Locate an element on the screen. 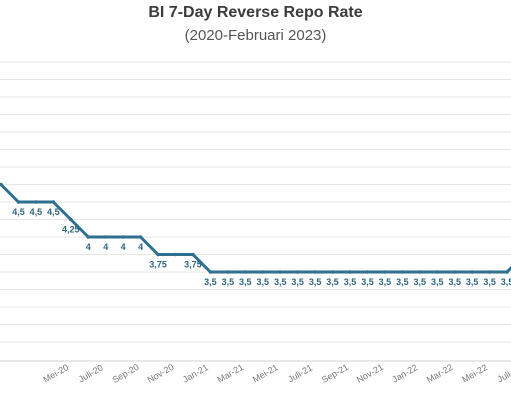  x-tick-label: Juli-21 is located at coordinates (300, 373).